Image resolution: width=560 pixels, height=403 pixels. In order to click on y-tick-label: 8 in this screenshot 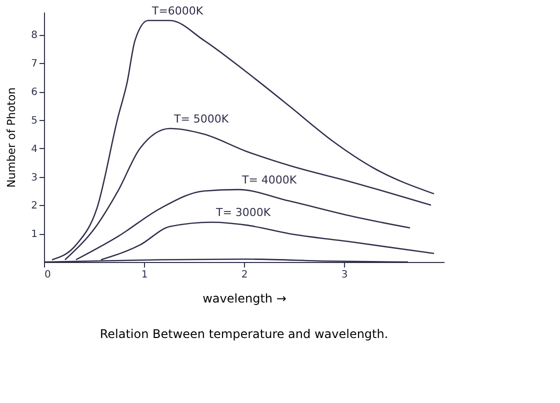, I will do `click(34, 36)`.